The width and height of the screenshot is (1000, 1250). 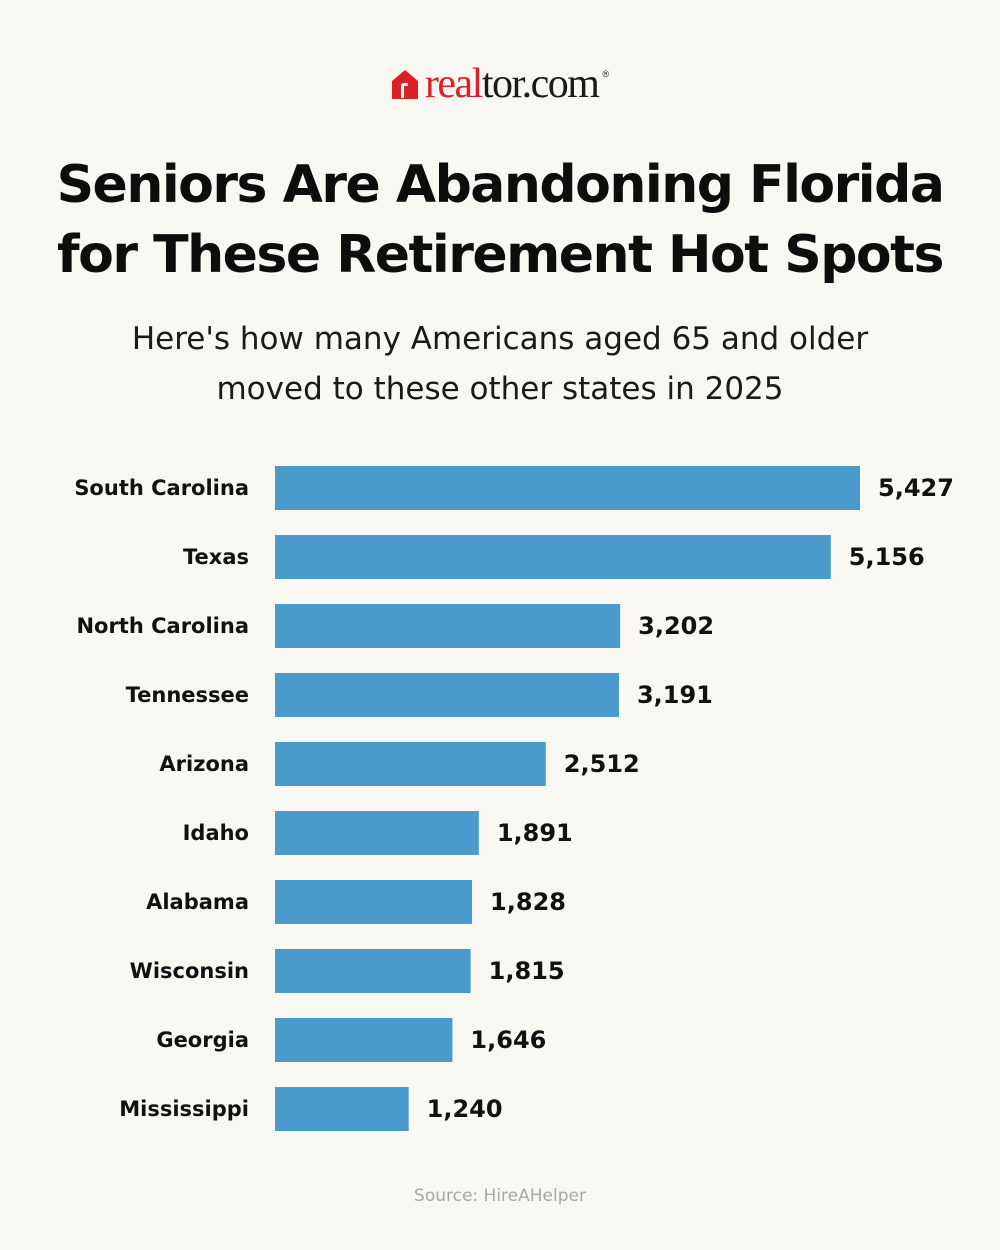 I want to click on house-icon, so click(x=404, y=84).